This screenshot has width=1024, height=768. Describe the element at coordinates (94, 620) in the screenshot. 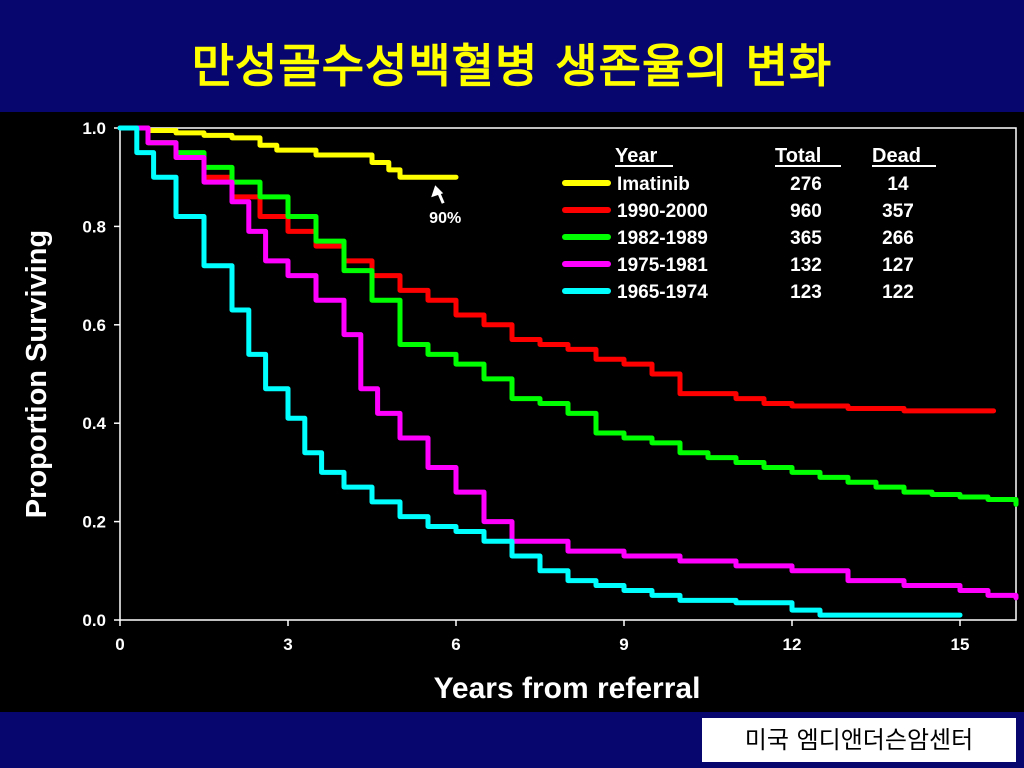

I see `y-tick-label: 0.0` at that location.